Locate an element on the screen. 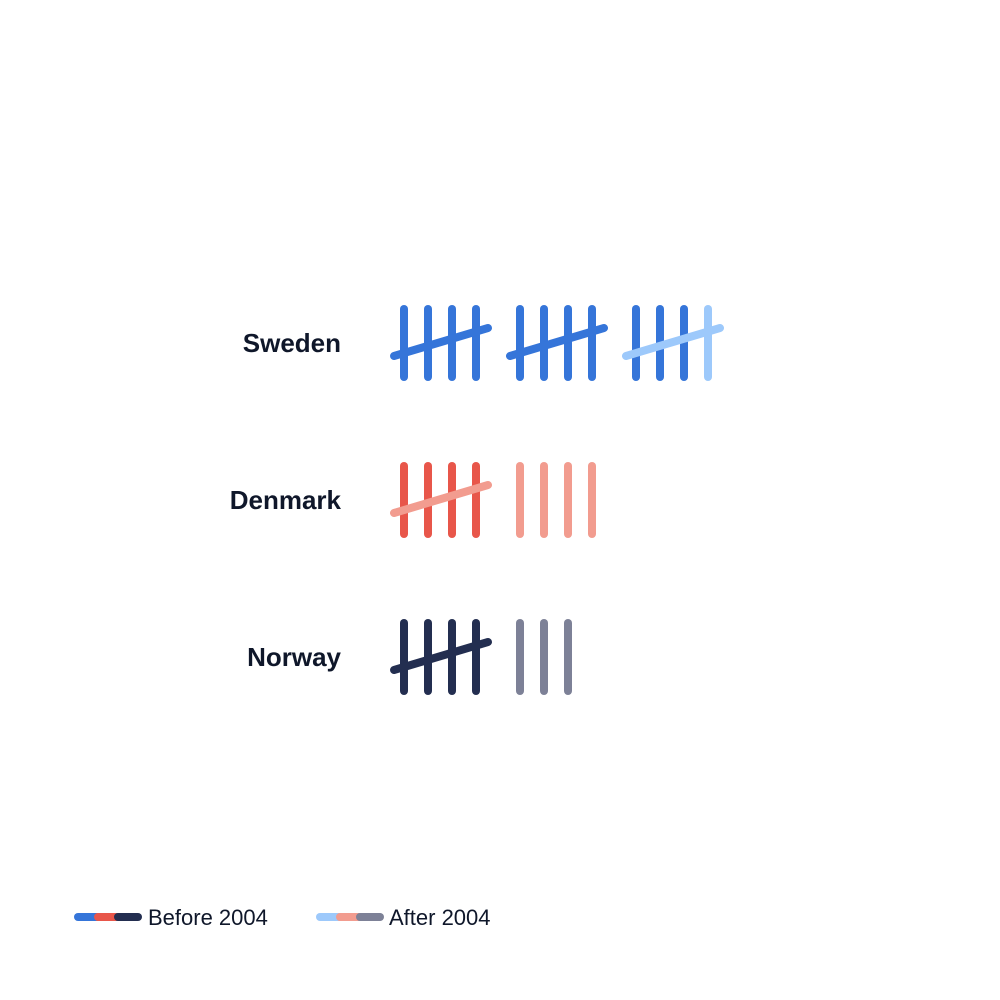 The image size is (1000, 1000). tally-mark-norway-5-cross is located at coordinates (441, 656).